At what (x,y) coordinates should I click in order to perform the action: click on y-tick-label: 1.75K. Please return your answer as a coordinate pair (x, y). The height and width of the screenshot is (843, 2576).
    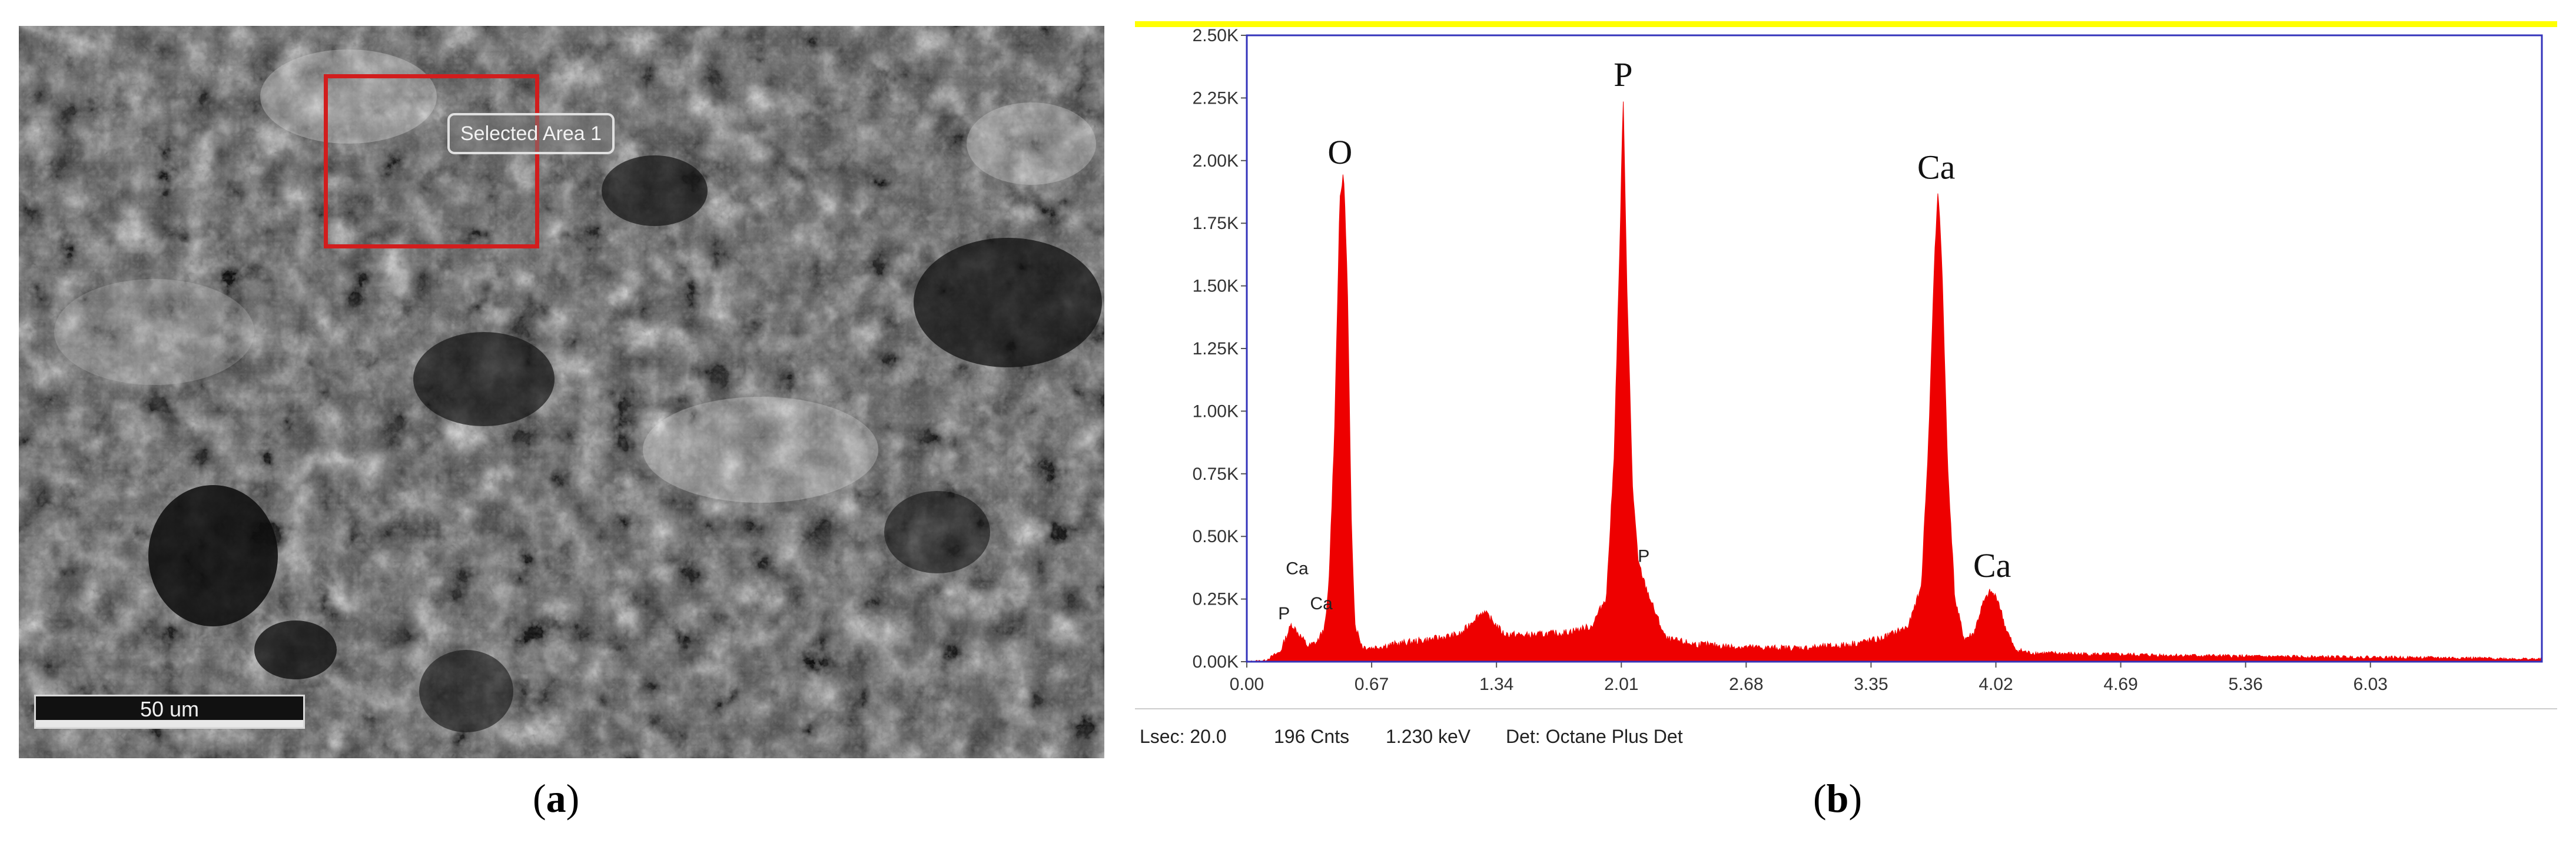
    Looking at the image, I should click on (1216, 223).